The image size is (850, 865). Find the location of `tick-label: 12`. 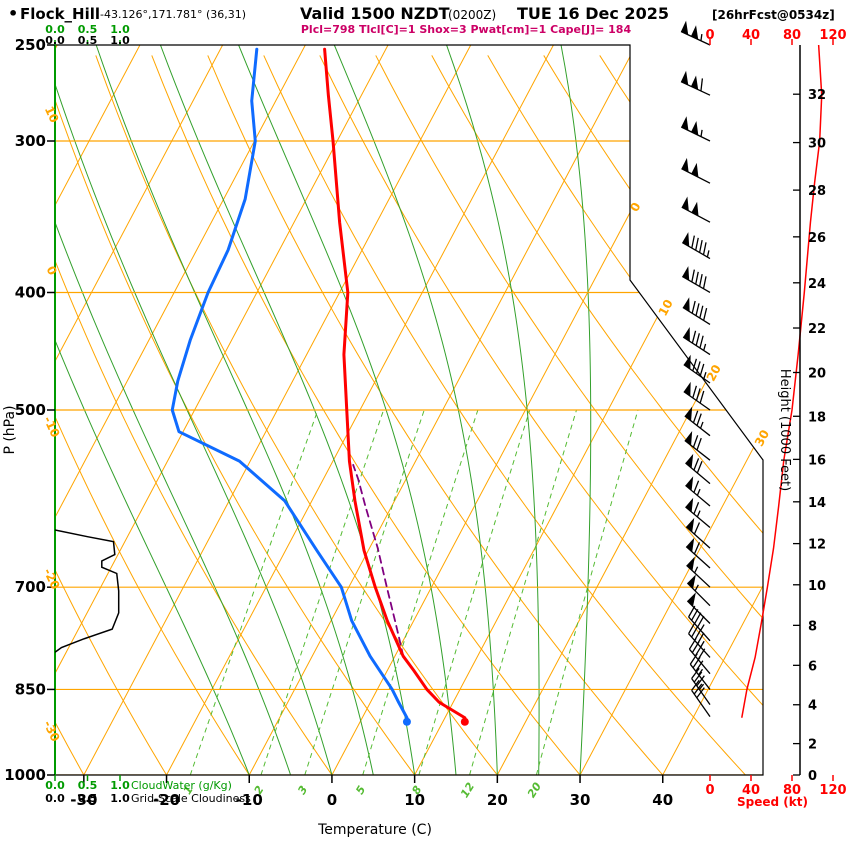

tick-label: 12 is located at coordinates (817, 545).